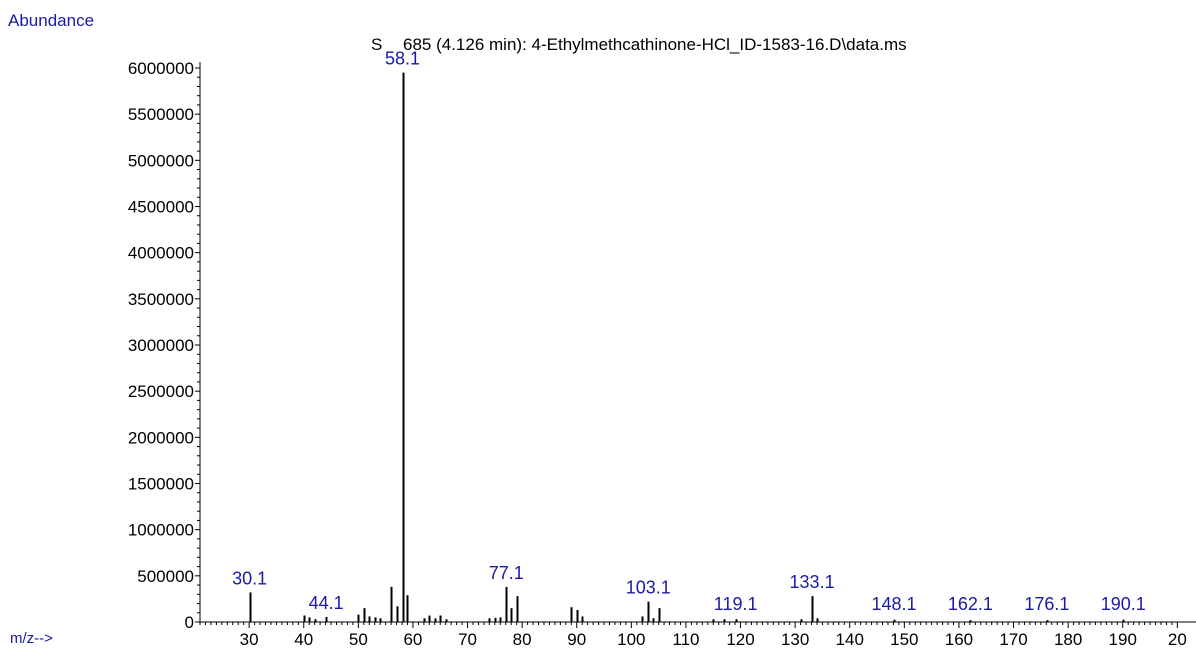 This screenshot has height=651, width=1196. I want to click on x-axis-title: m/z-->, so click(31, 638).